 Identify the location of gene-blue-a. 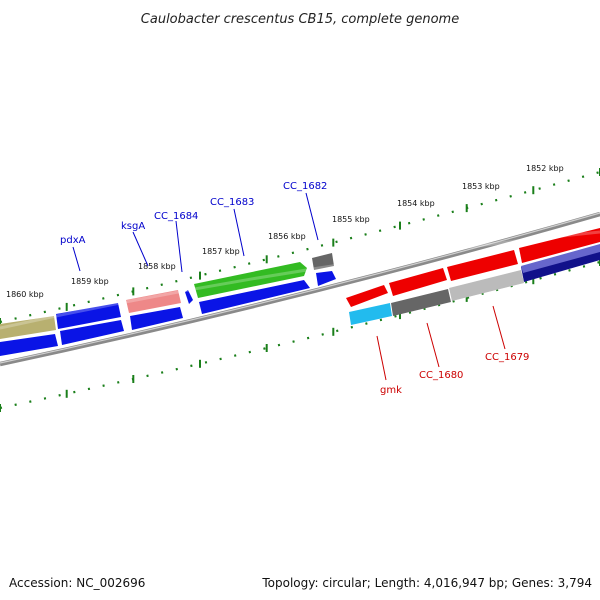
(29, 345).